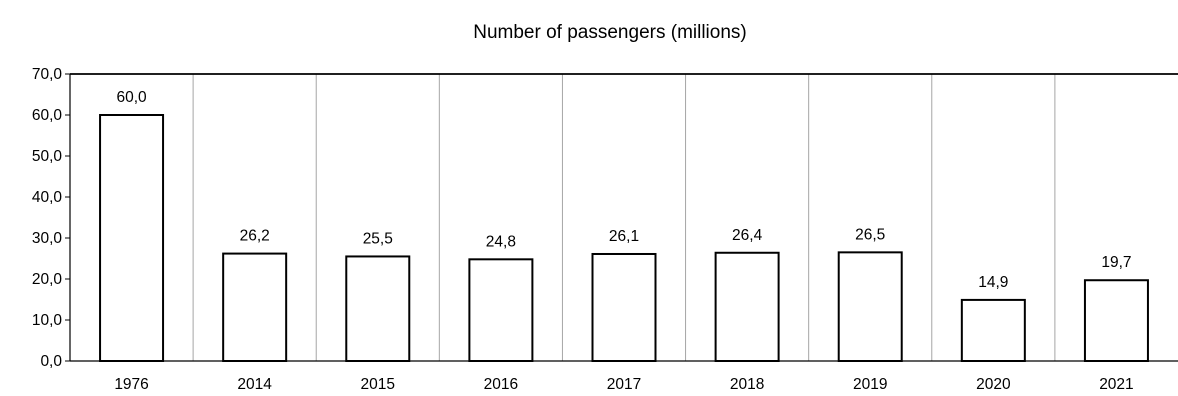 This screenshot has width=1178, height=396. Describe the element at coordinates (47, 197) in the screenshot. I see `y-tick-label: 40,0` at that location.